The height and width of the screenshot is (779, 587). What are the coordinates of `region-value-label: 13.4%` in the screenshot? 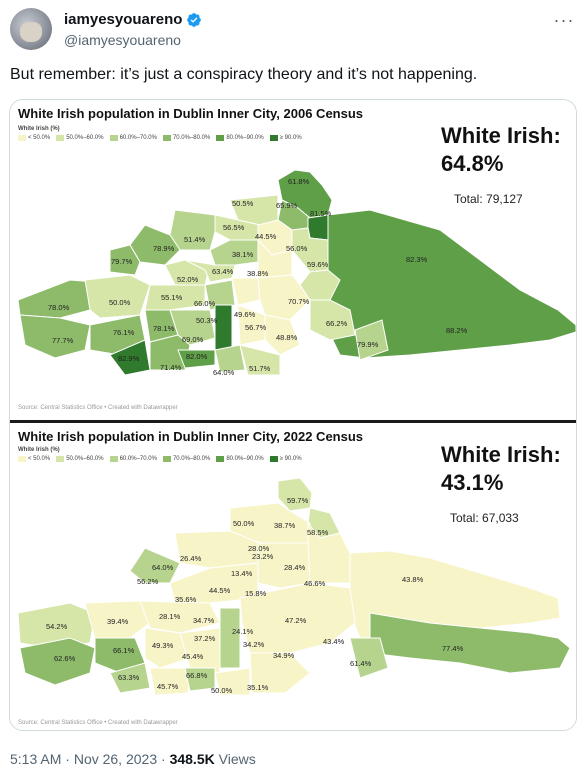 It's located at (242, 573).